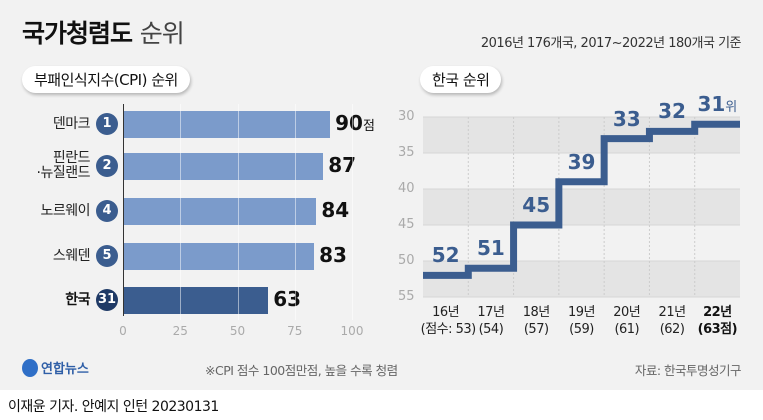 The height and width of the screenshot is (420, 763). Describe the element at coordinates (65, 210) in the screenshot. I see `country-label: 노르웨이` at that location.